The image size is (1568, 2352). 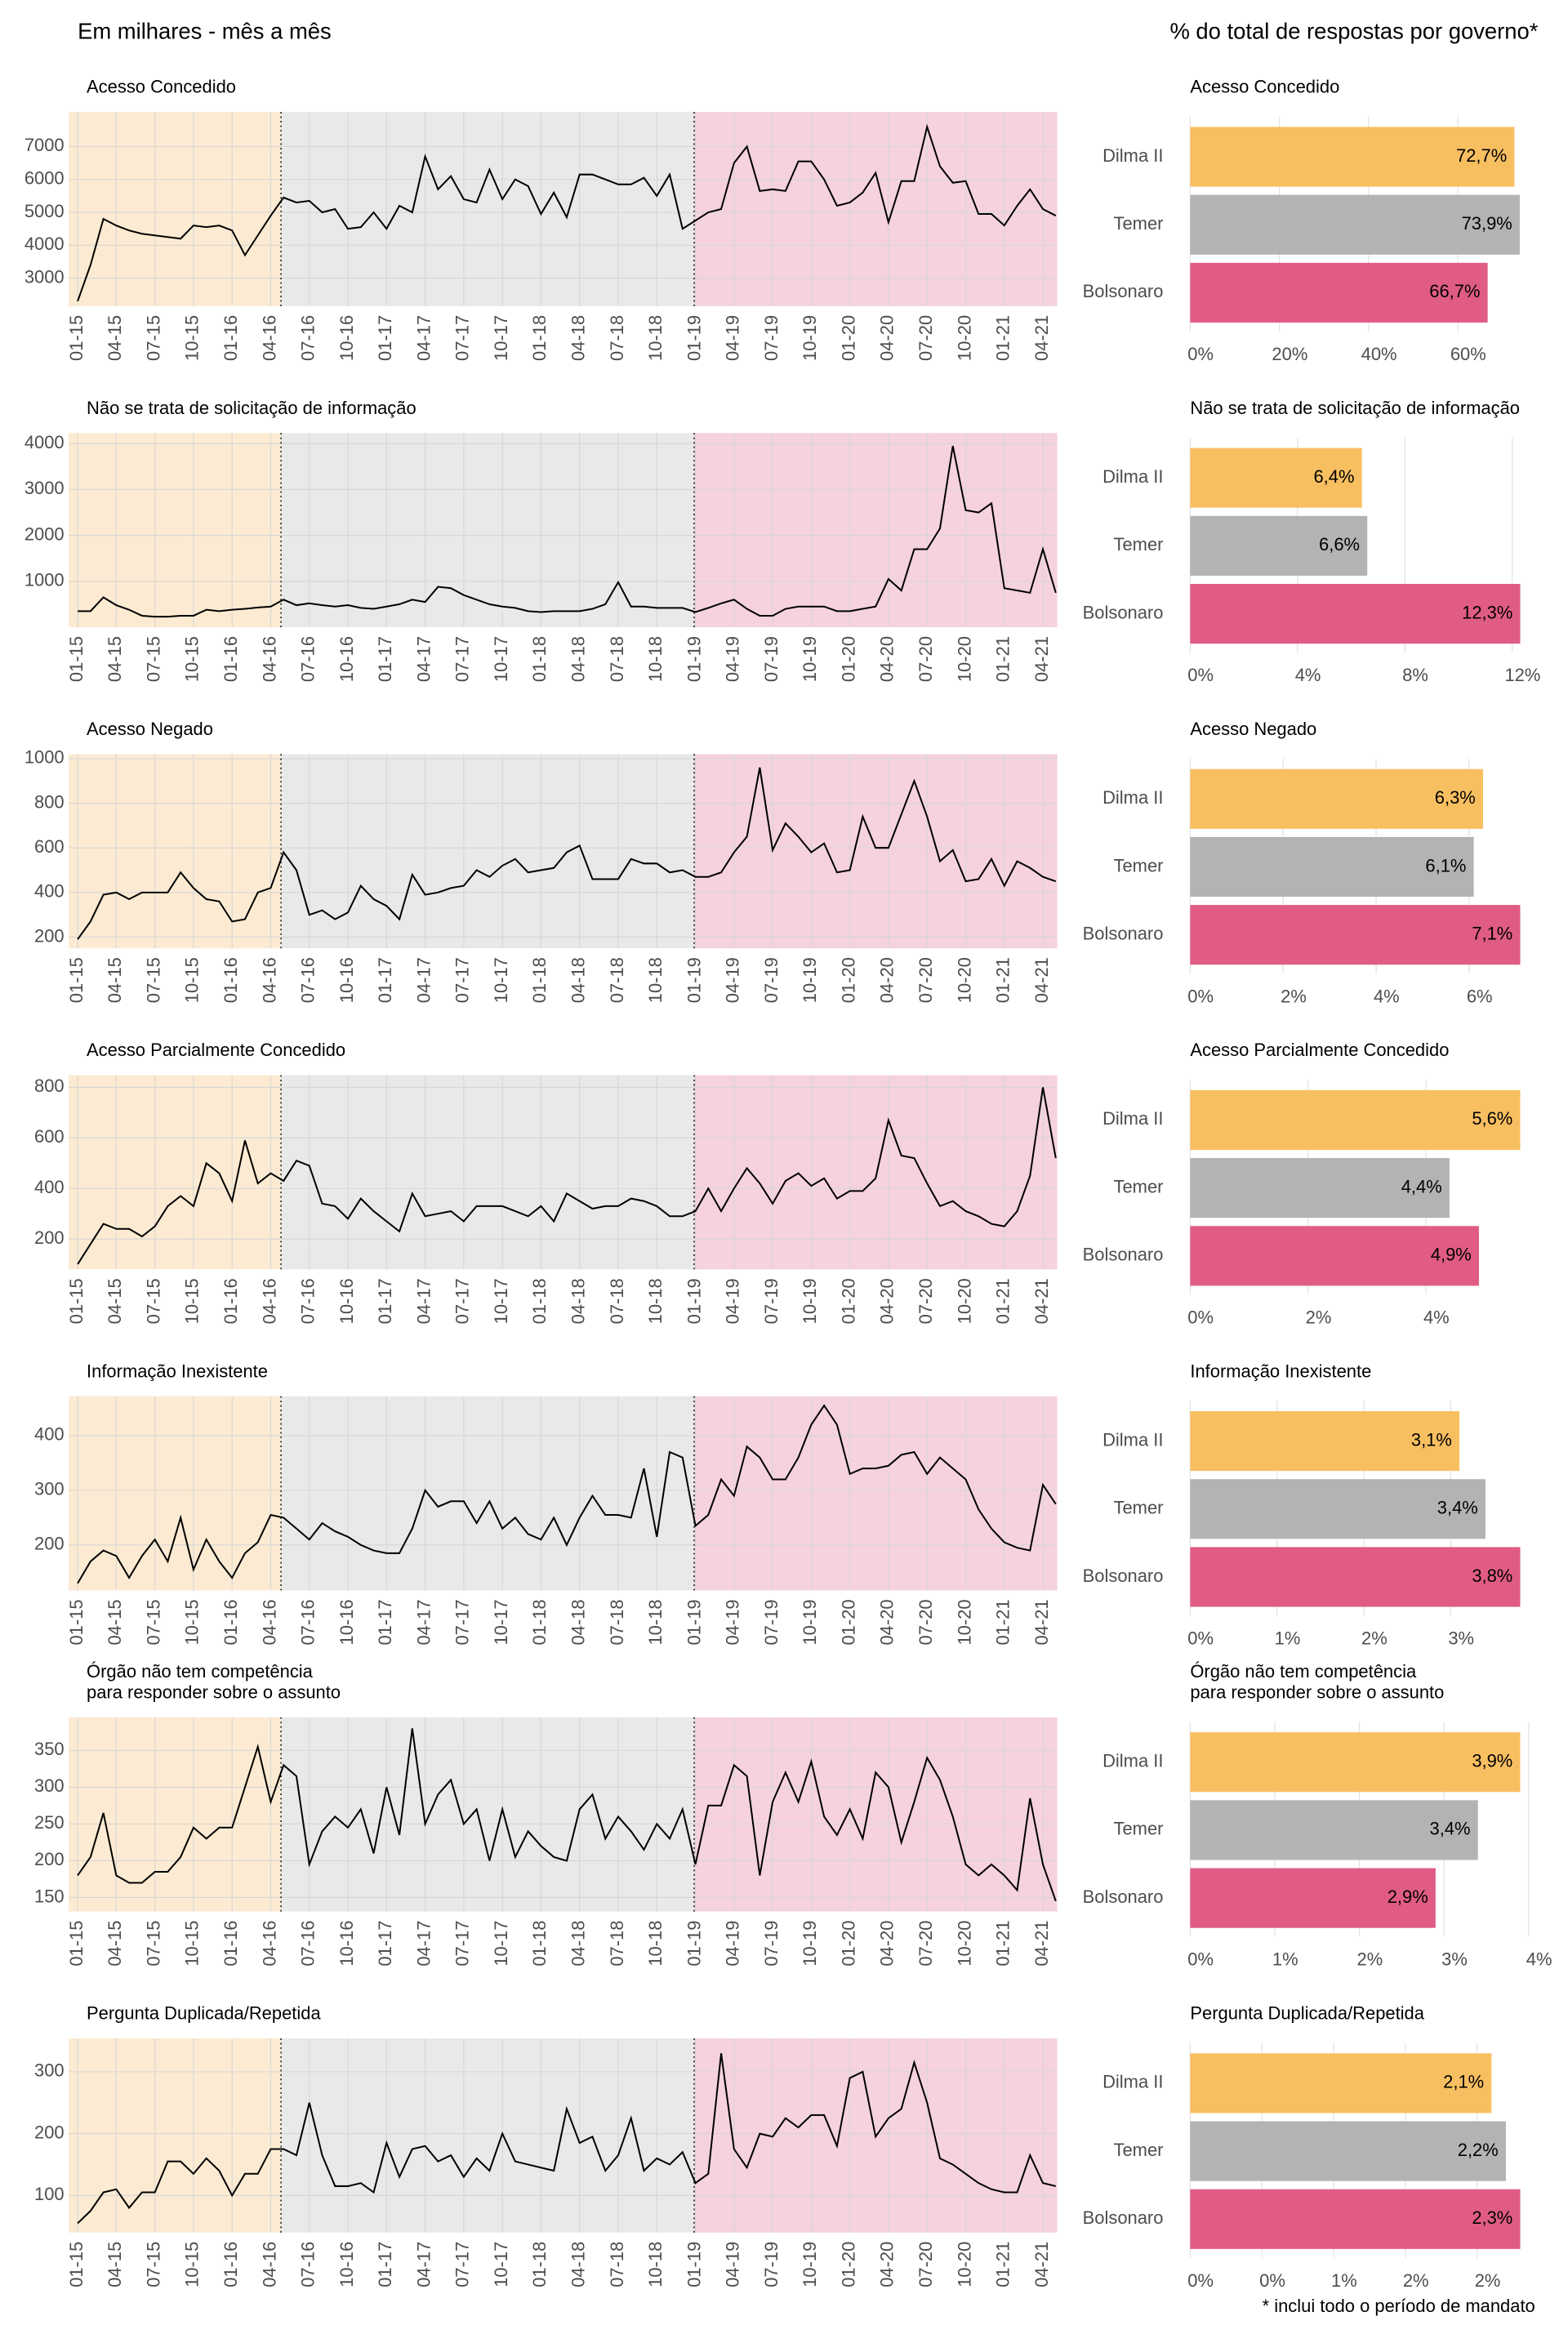 I want to click on x-tick-label: 3%, so click(x=1454, y=1959).